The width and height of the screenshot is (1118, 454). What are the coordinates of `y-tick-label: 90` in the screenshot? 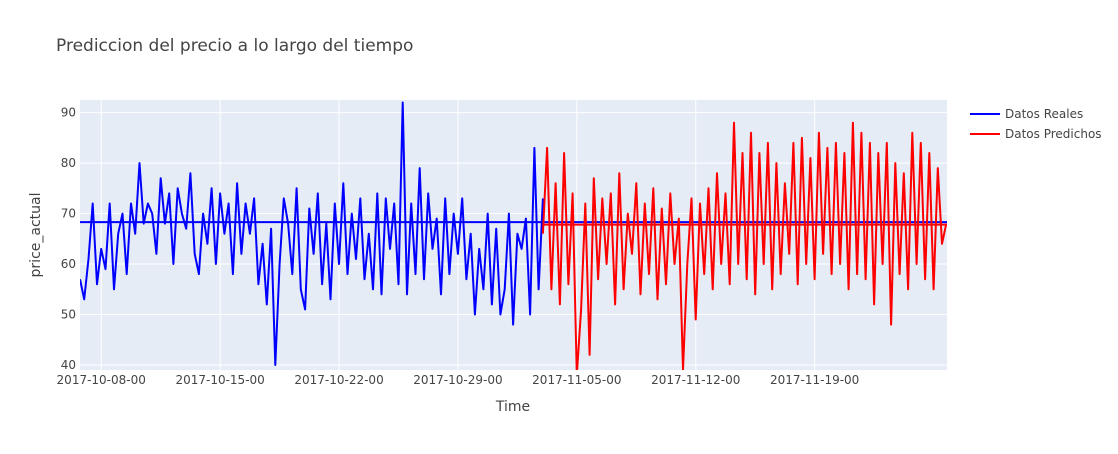 It's located at (68, 113).